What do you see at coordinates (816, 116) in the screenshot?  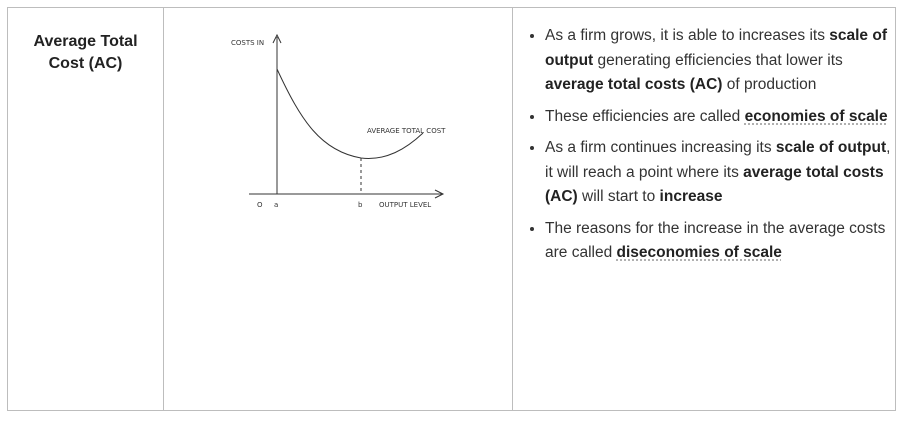 I see `term-link: economies of scale` at bounding box center [816, 116].